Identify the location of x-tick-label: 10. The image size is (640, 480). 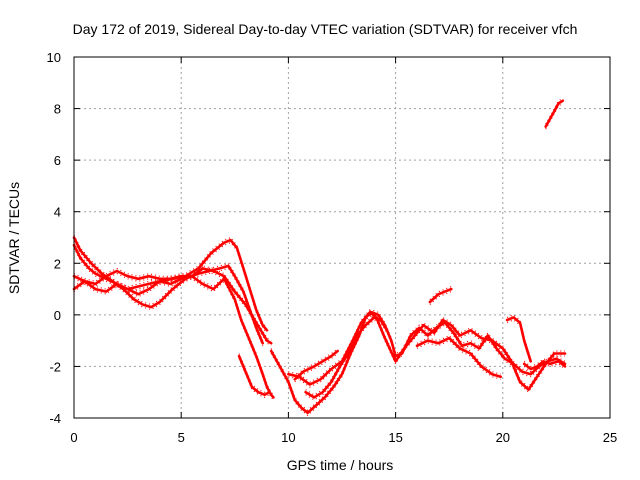
(288, 437).